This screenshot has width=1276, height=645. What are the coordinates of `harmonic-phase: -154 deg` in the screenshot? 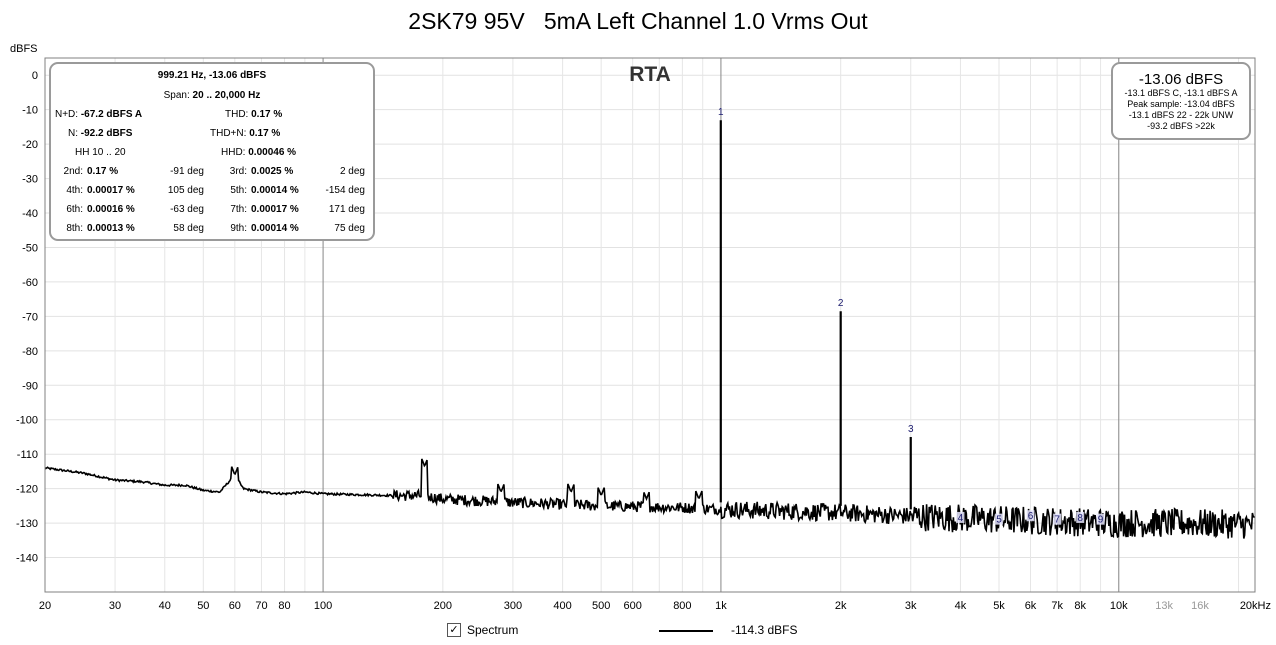 It's located at (345, 190).